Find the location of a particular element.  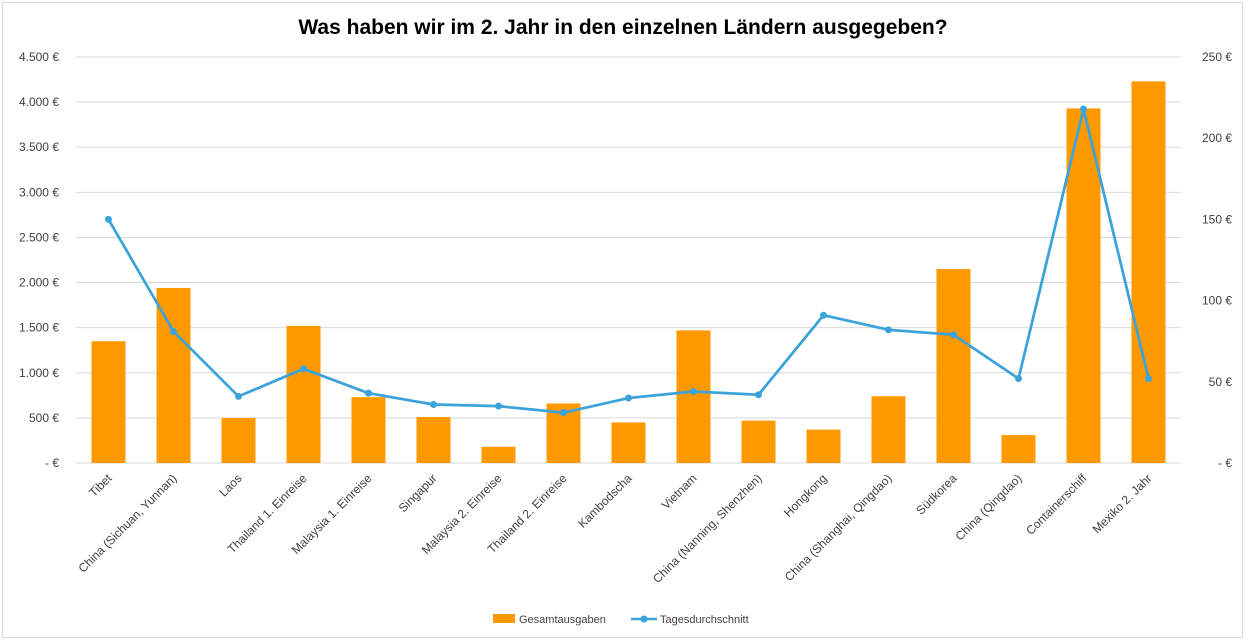

category-label: China (Shanghai, Qingdao) is located at coordinates (838, 527).